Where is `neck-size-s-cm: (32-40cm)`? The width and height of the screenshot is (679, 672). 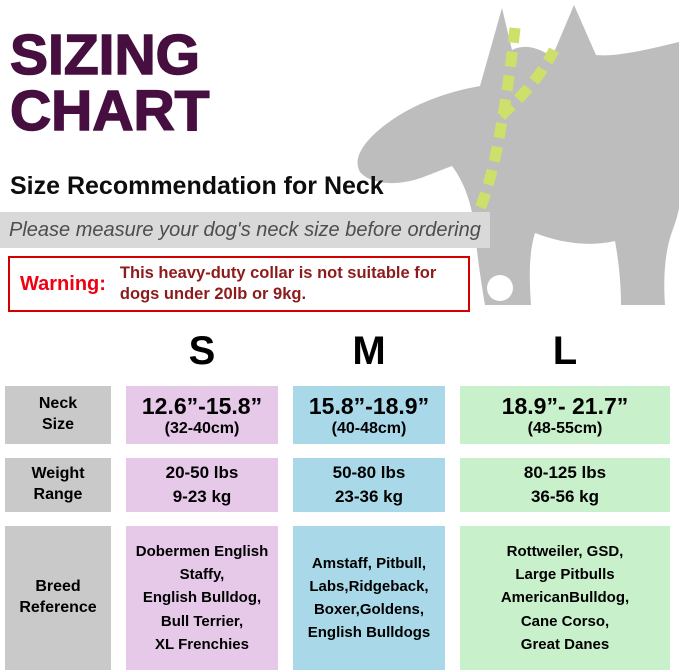 neck-size-s-cm: (32-40cm) is located at coordinates (202, 428).